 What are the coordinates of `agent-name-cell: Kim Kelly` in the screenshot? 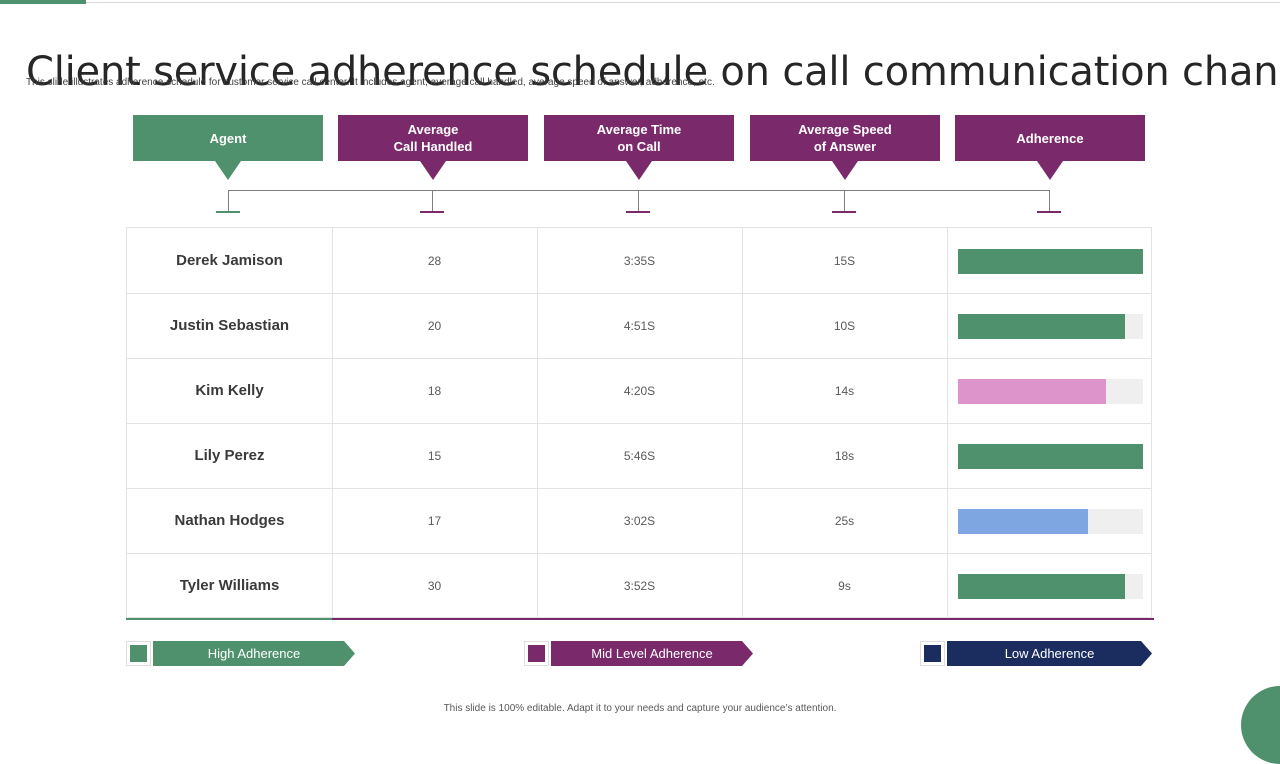 It's located at (229, 390).